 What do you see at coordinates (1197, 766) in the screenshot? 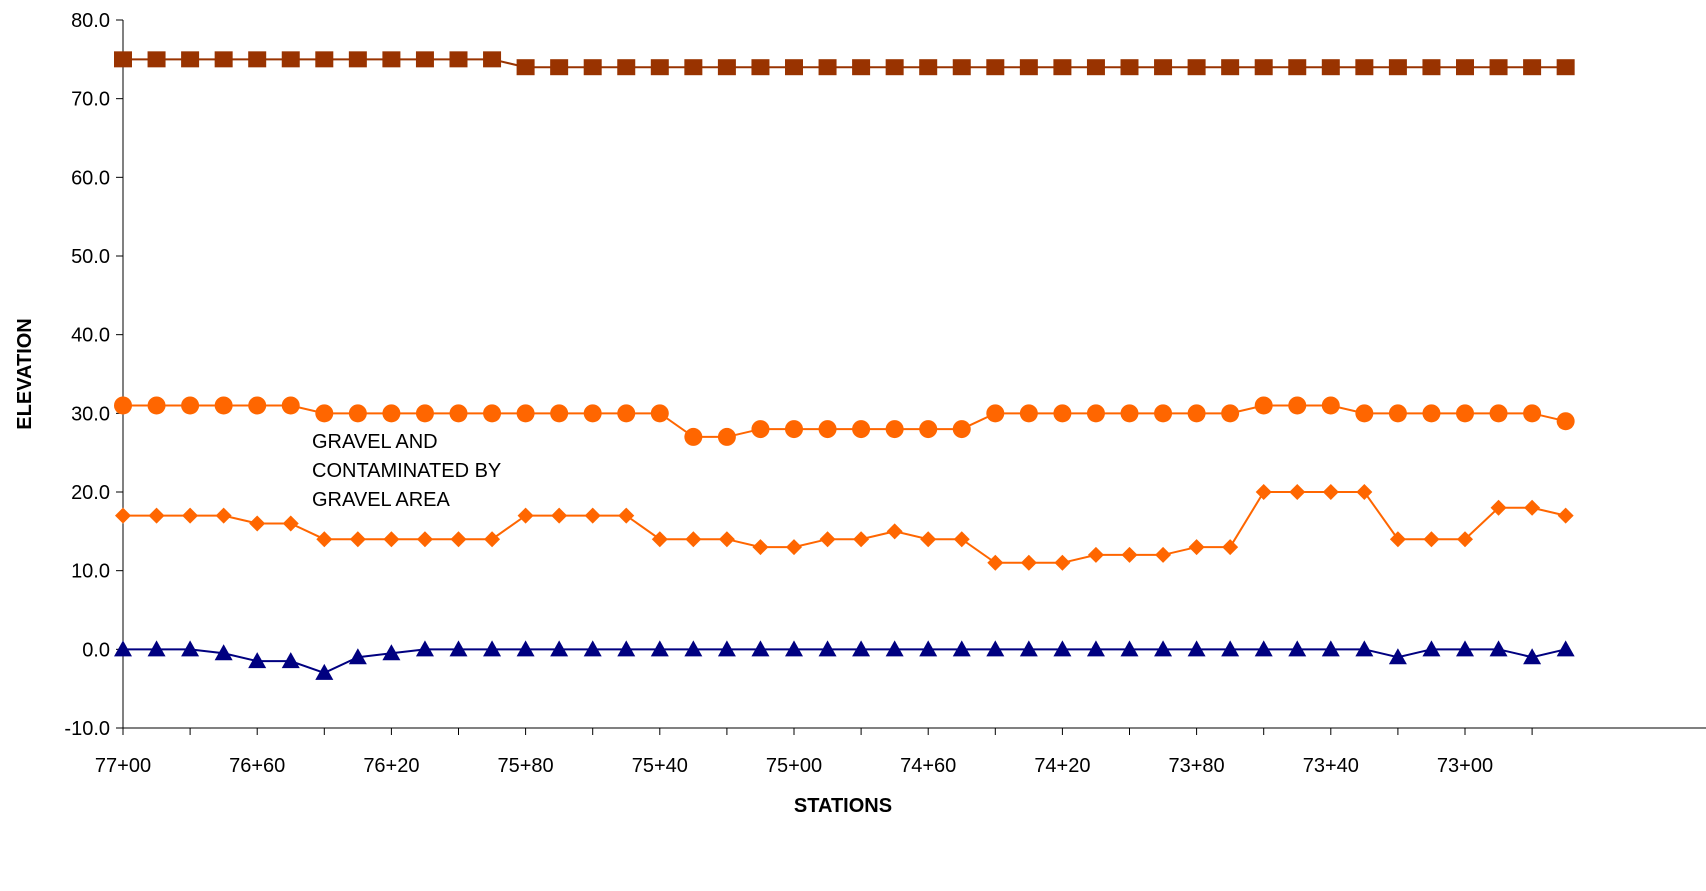
I see `x-tick-label: 73+80` at bounding box center [1197, 766].